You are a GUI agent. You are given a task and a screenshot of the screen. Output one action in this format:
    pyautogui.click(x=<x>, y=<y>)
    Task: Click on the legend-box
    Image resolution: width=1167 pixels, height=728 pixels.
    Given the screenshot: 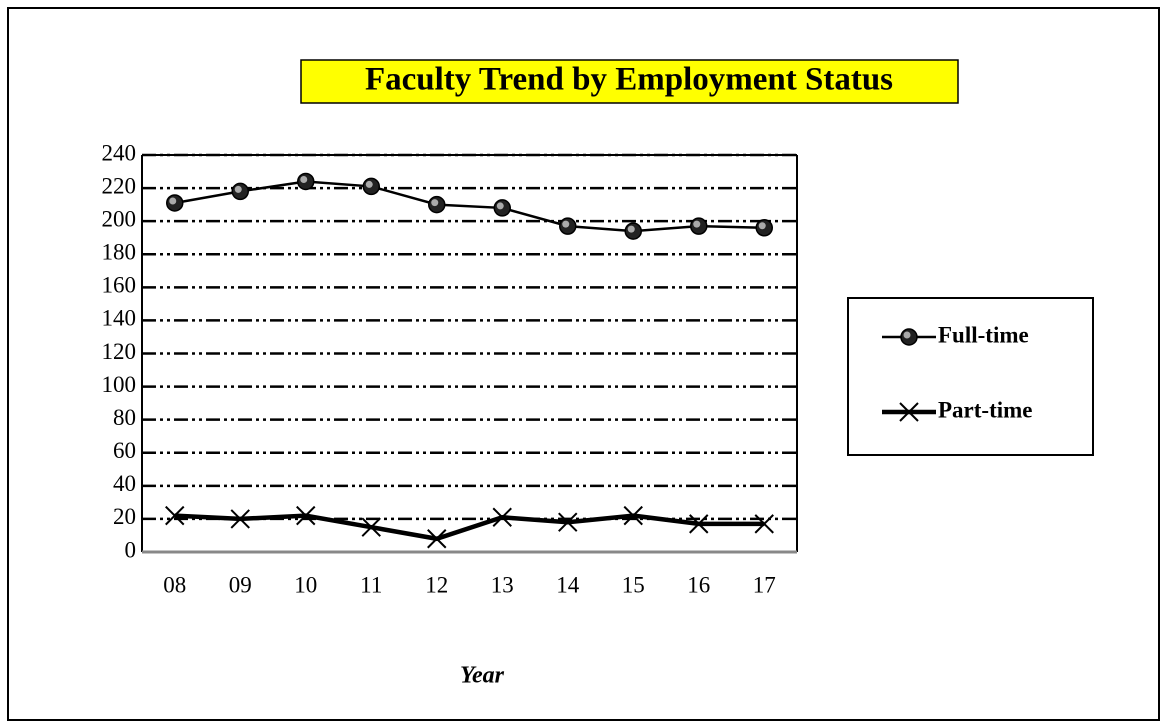 What is the action you would take?
    pyautogui.click(x=970, y=376)
    